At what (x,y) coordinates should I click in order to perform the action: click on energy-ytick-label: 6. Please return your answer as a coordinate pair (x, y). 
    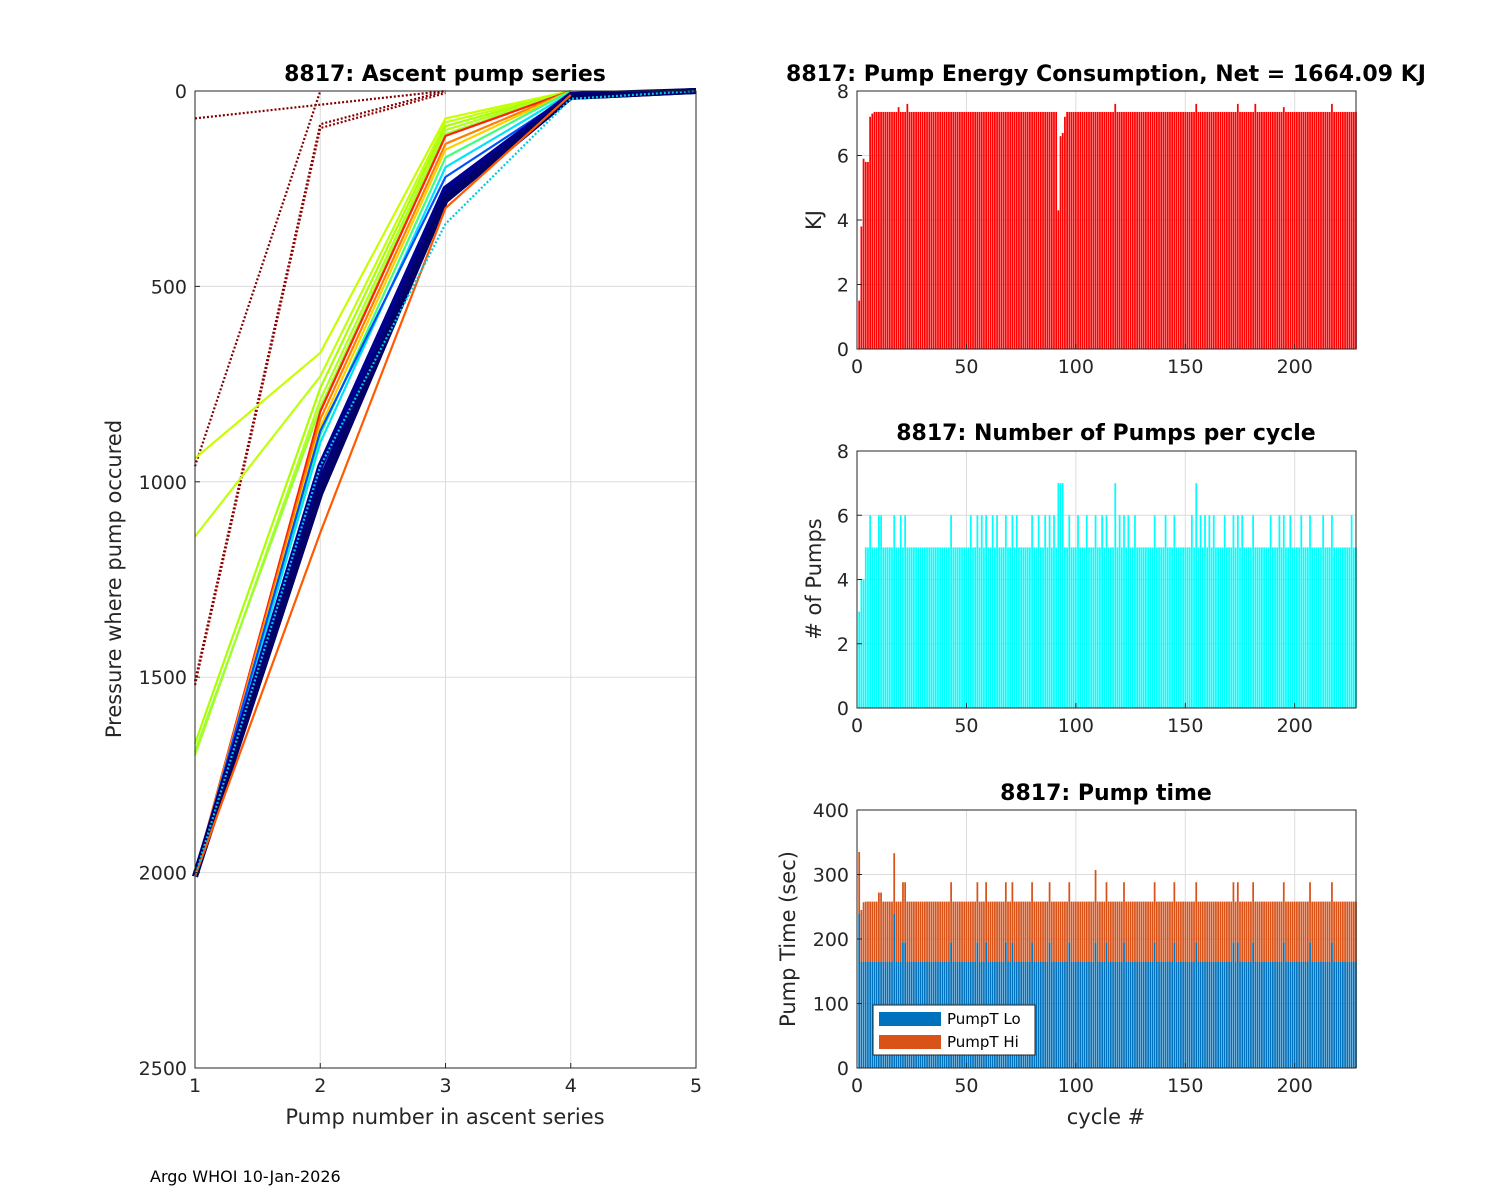
    Looking at the image, I should click on (843, 157).